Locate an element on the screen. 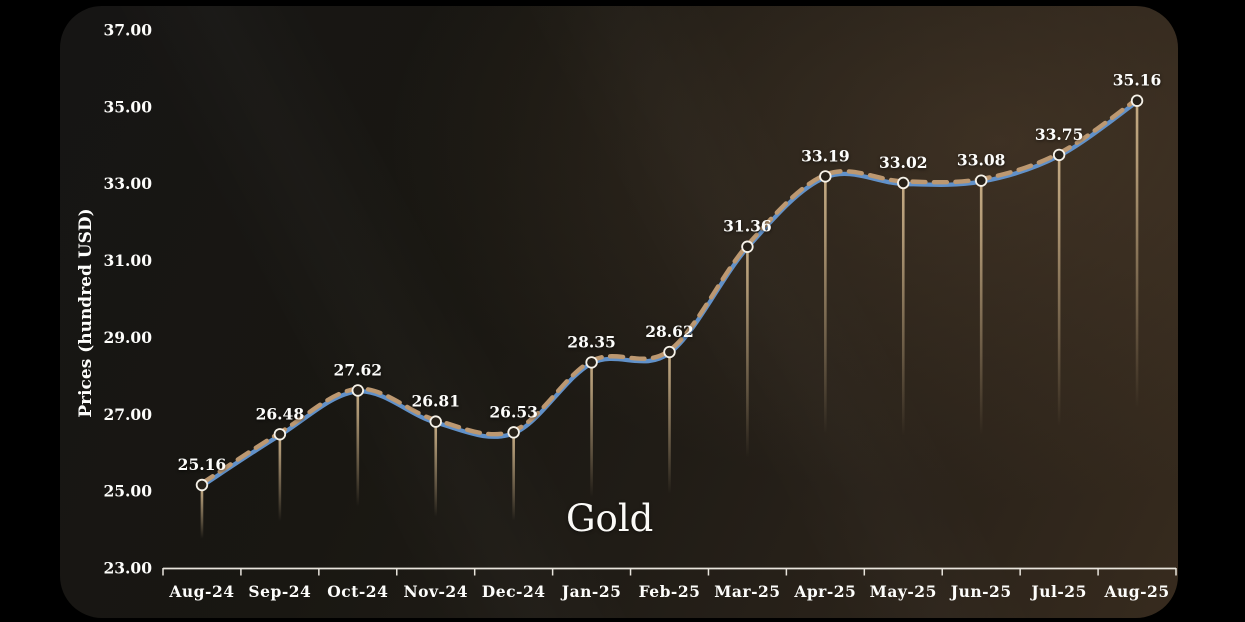 The width and height of the screenshot is (1245, 622). point-label: 28.62 is located at coordinates (669, 331).